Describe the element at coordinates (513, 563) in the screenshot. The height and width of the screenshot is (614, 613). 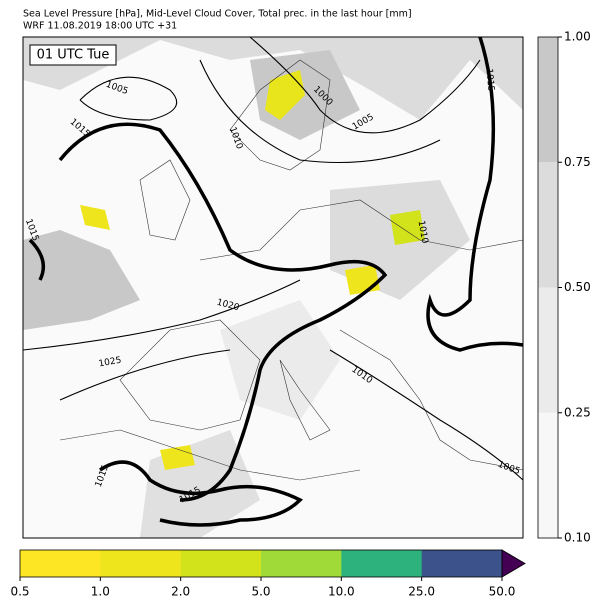
I see `colorbar-extension` at that location.